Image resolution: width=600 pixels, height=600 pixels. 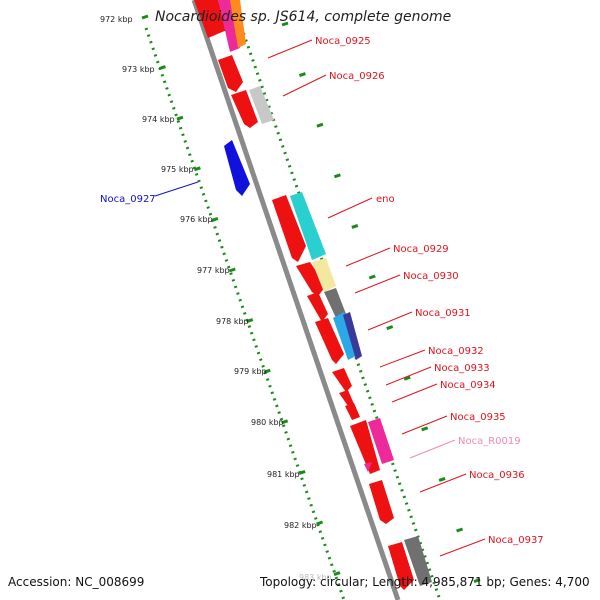 What do you see at coordinates (443, 313) in the screenshot?
I see `gene-label: Noca_0931` at bounding box center [443, 313].